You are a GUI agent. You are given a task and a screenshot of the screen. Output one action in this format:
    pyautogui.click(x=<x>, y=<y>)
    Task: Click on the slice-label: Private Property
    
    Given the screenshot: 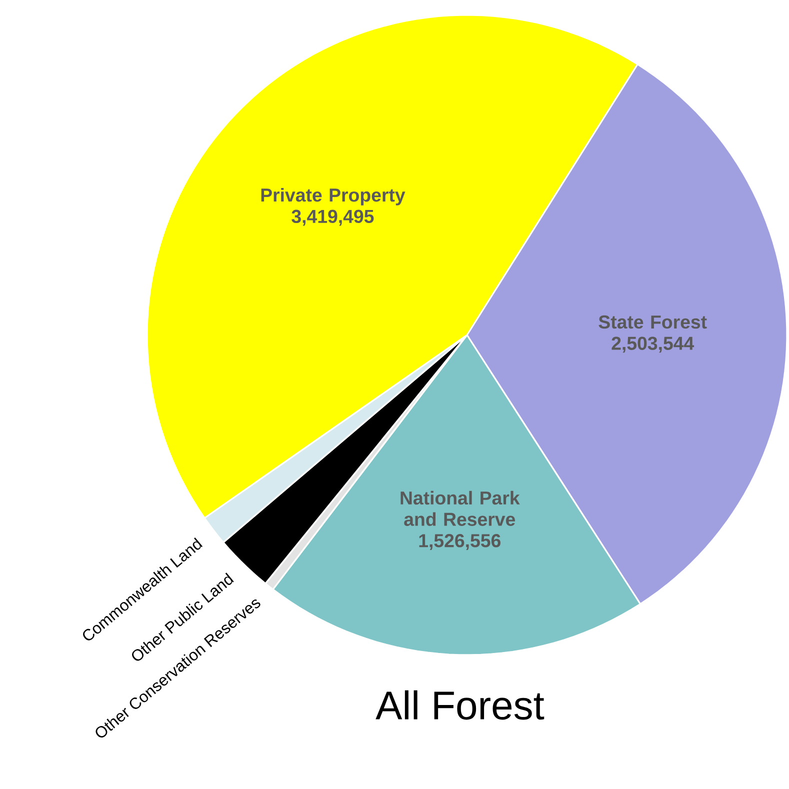 What is the action you would take?
    pyautogui.click(x=333, y=197)
    